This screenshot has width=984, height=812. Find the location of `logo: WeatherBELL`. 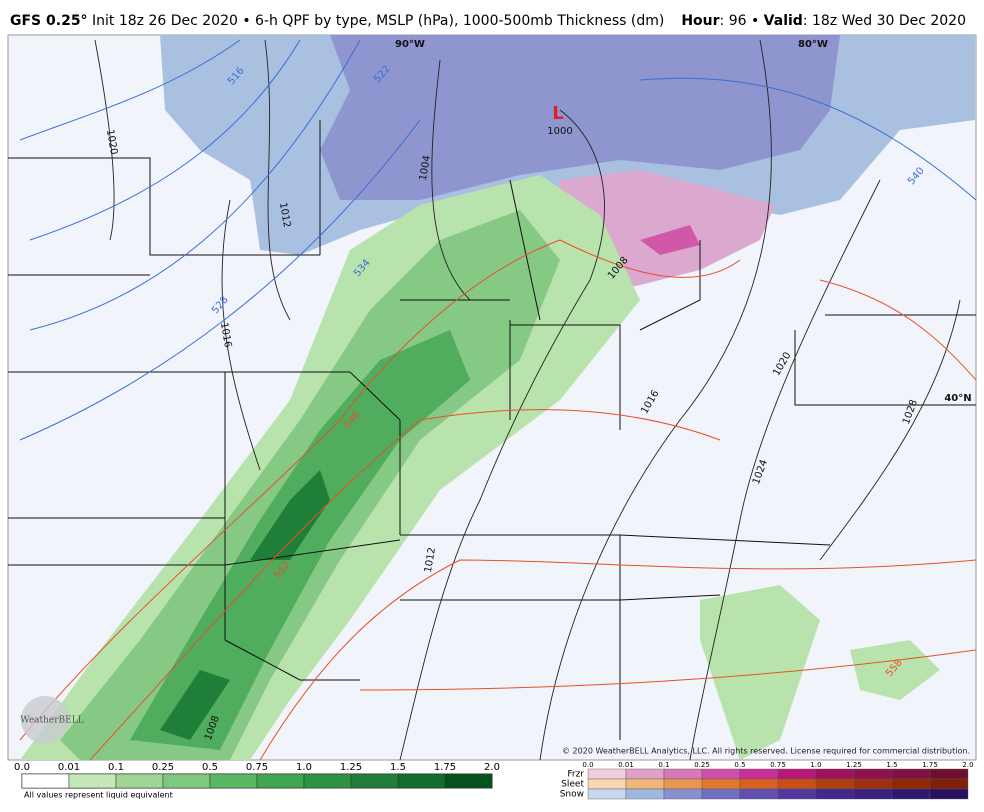

logo: WeatherBELL is located at coordinates (52, 720).